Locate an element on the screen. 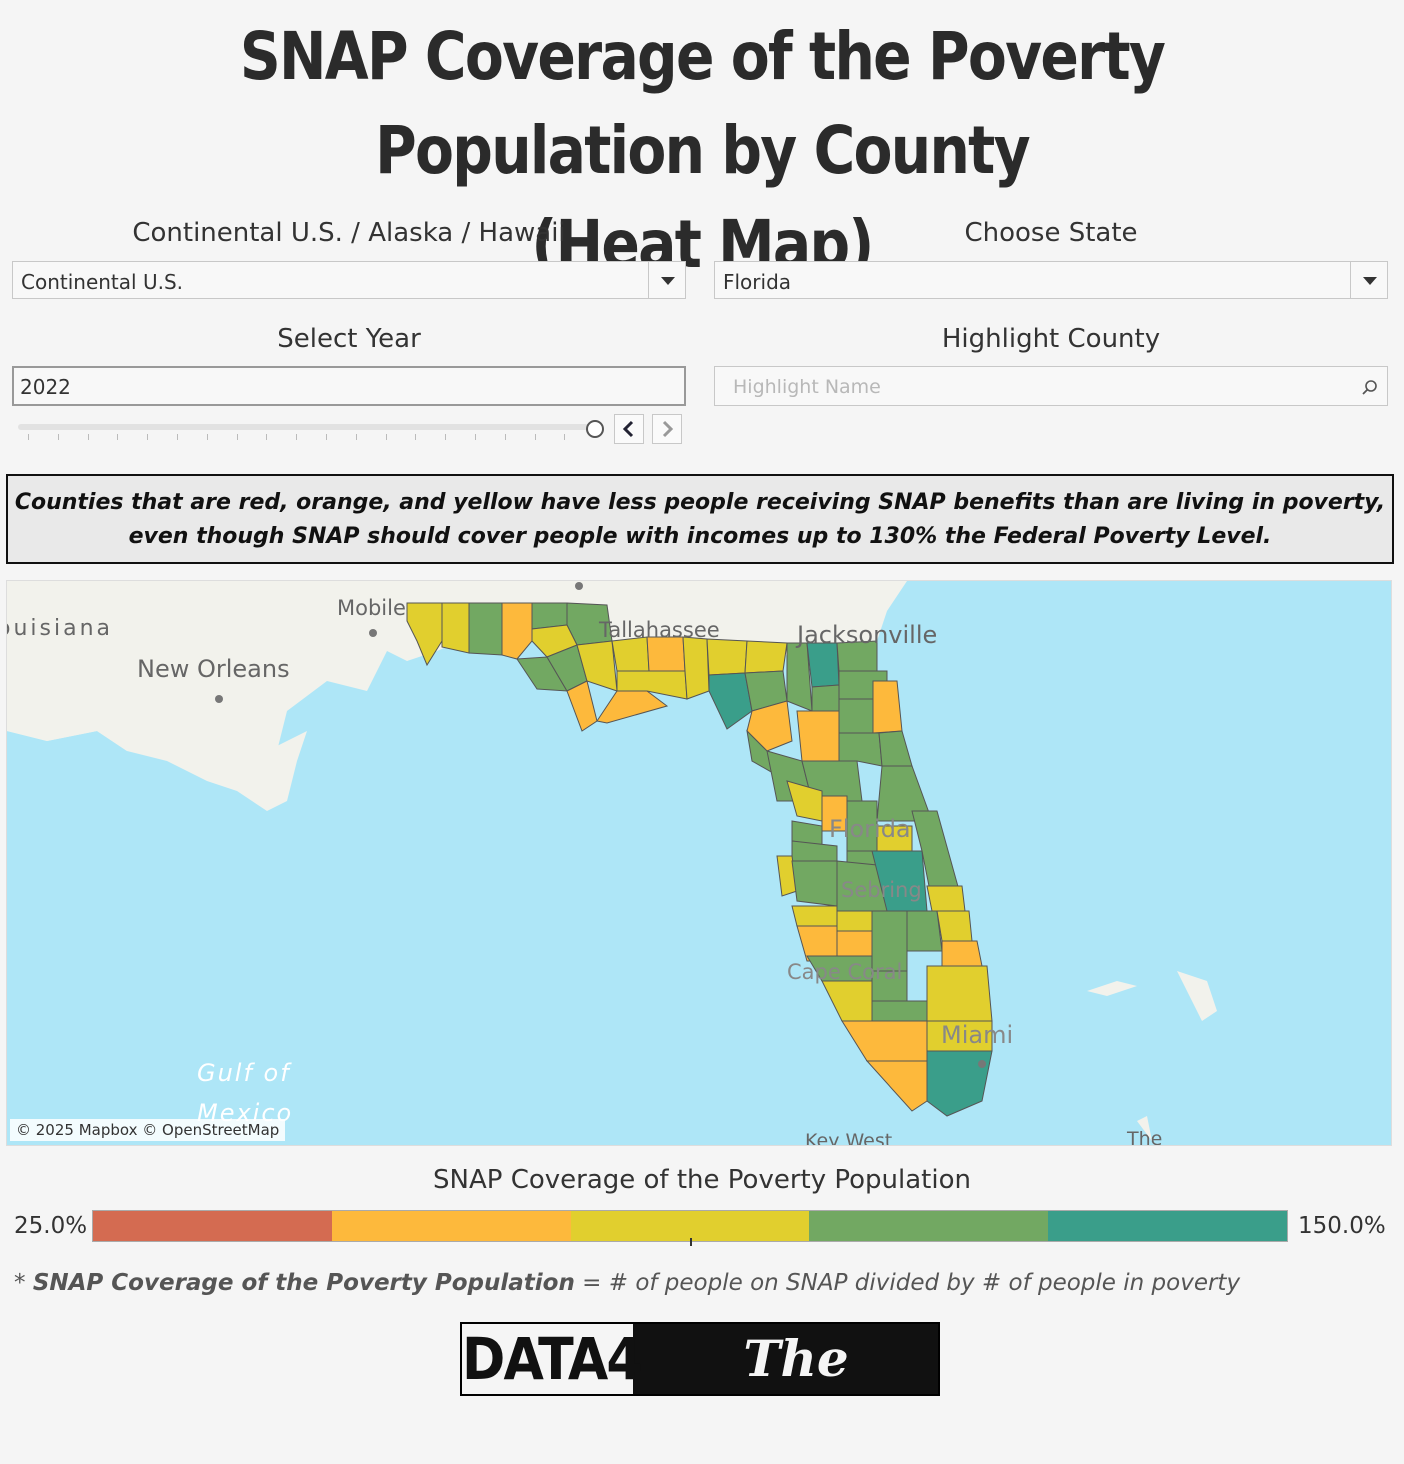 This screenshot has width=1404, height=1464. data4thepeople-logo: DATA4 The People is located at coordinates (700, 1390).